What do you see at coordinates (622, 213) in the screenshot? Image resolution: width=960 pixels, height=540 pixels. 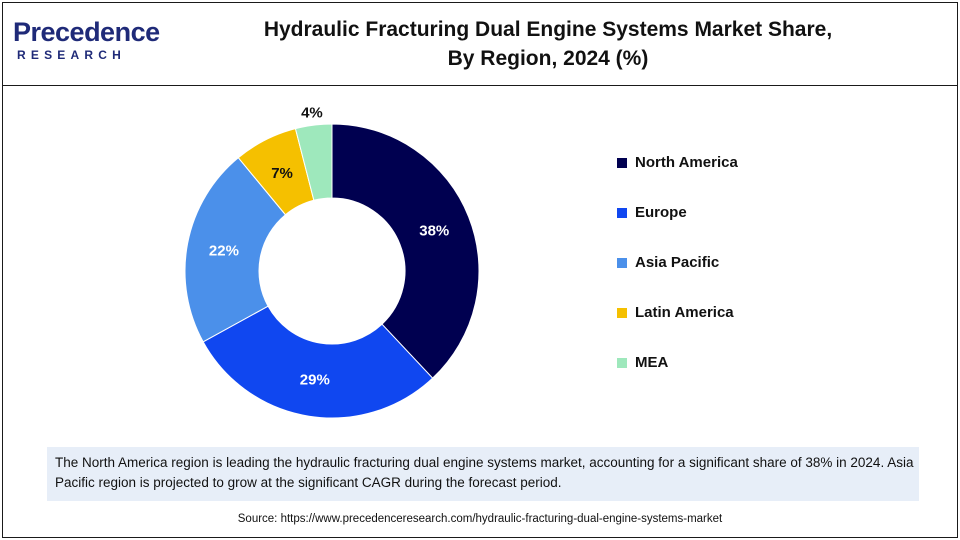 I see `legend-swatch-europe` at bounding box center [622, 213].